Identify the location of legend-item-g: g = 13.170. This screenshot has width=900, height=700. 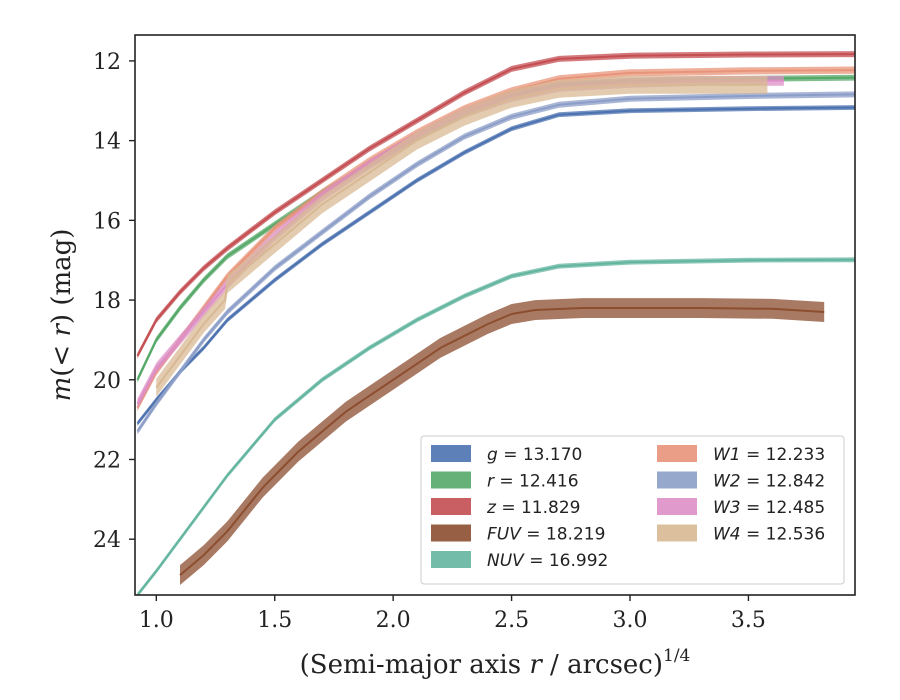
(506, 455).